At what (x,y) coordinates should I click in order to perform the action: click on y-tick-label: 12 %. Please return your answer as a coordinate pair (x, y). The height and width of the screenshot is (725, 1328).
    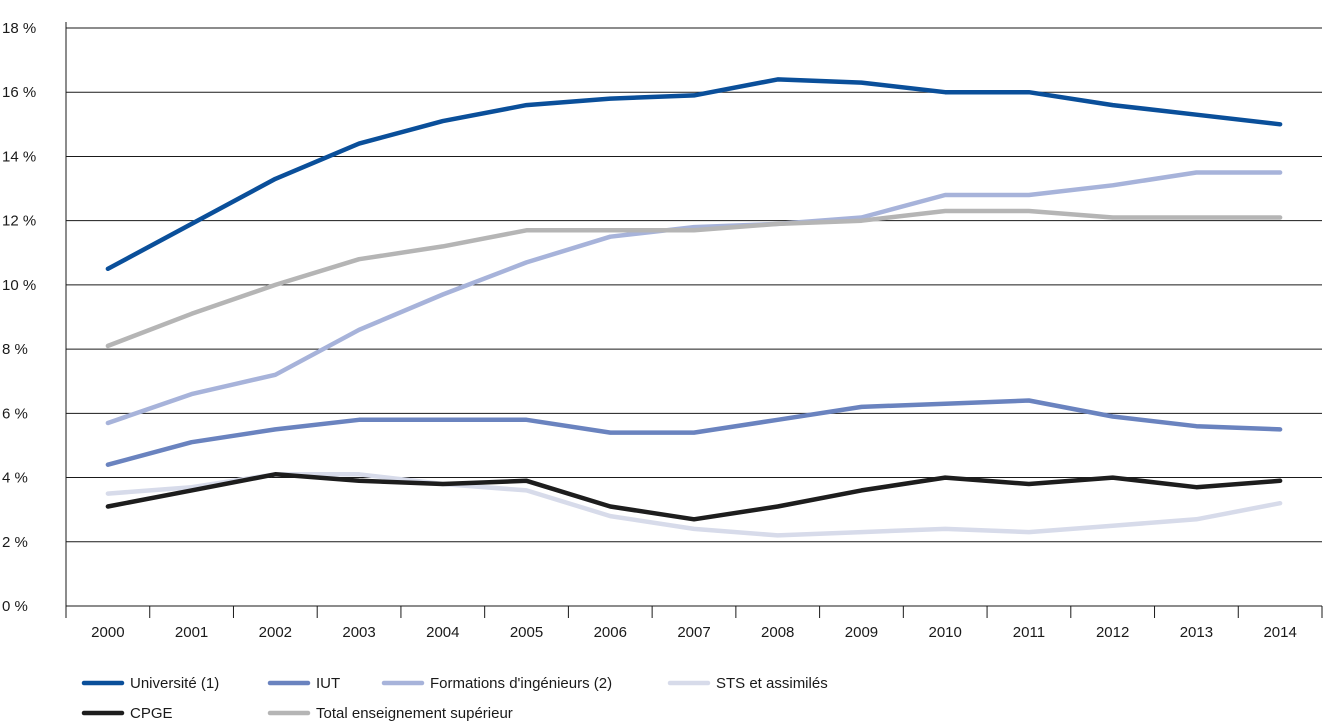
    Looking at the image, I should click on (19, 221).